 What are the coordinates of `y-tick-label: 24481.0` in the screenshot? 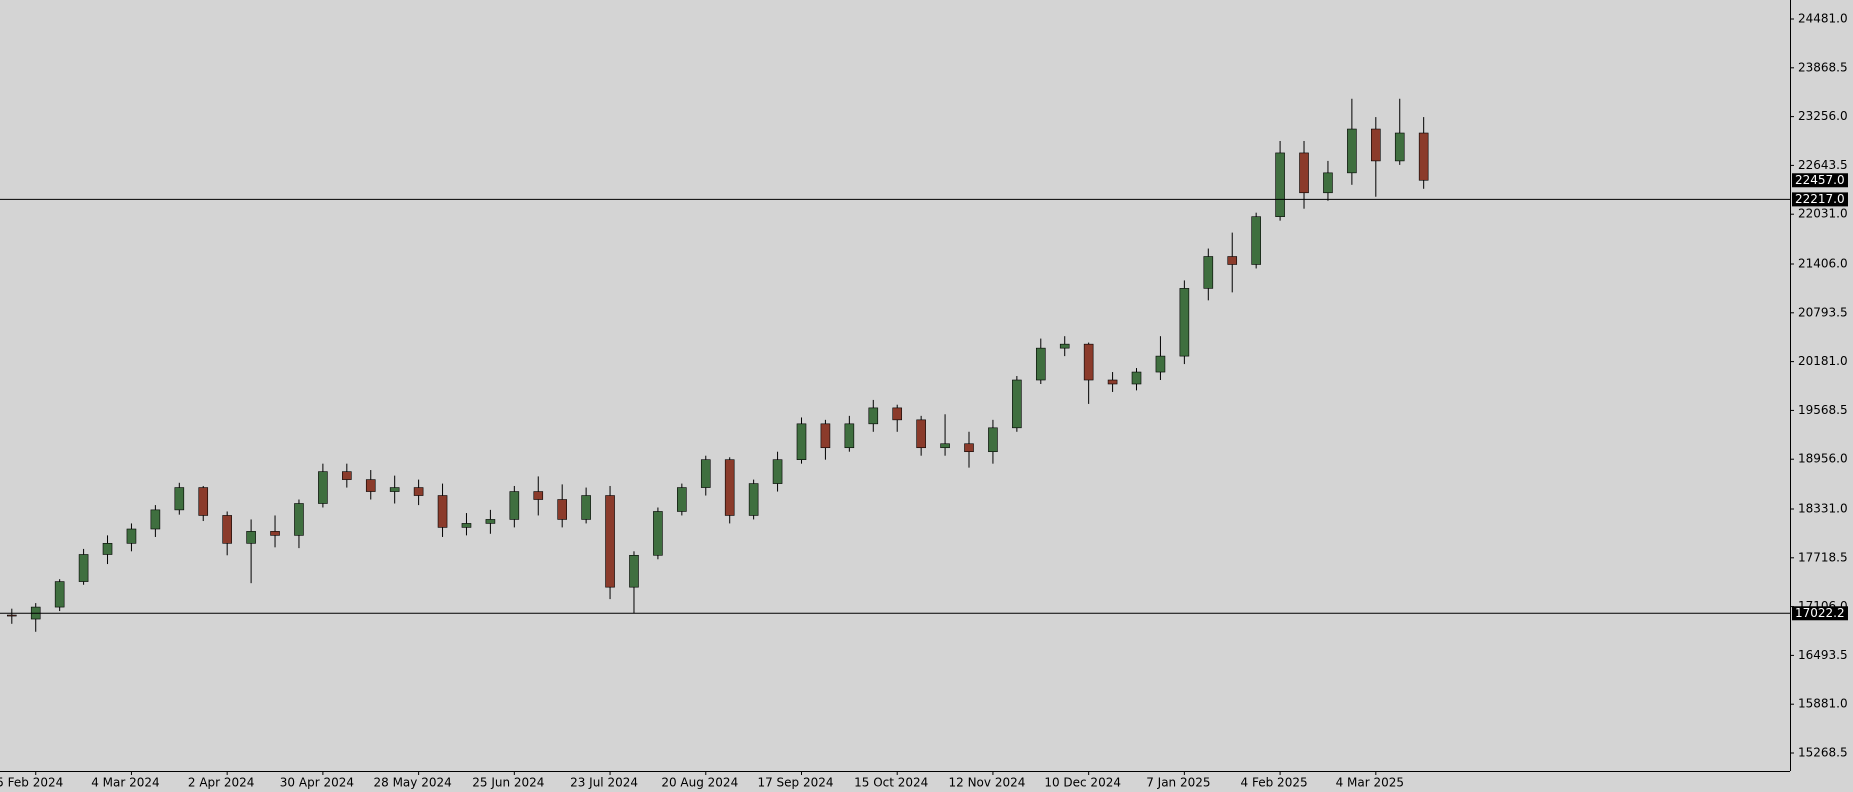 It's located at (1823, 19).